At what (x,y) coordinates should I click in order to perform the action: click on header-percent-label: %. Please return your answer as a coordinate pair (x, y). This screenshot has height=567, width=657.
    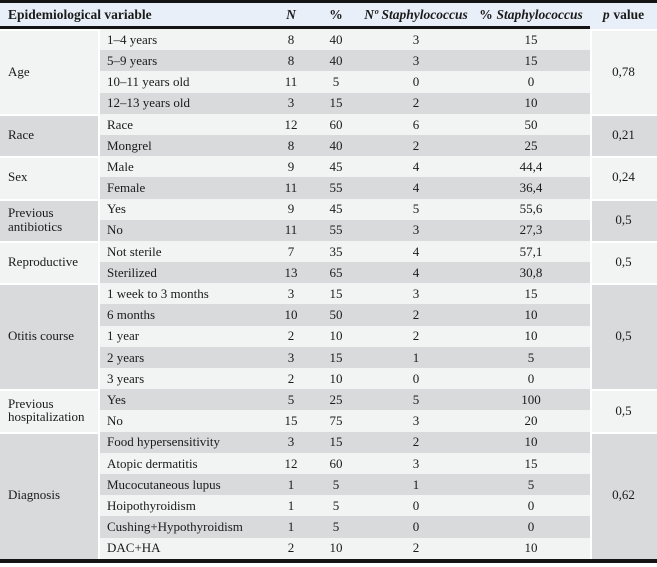
    Looking at the image, I should click on (336, 14).